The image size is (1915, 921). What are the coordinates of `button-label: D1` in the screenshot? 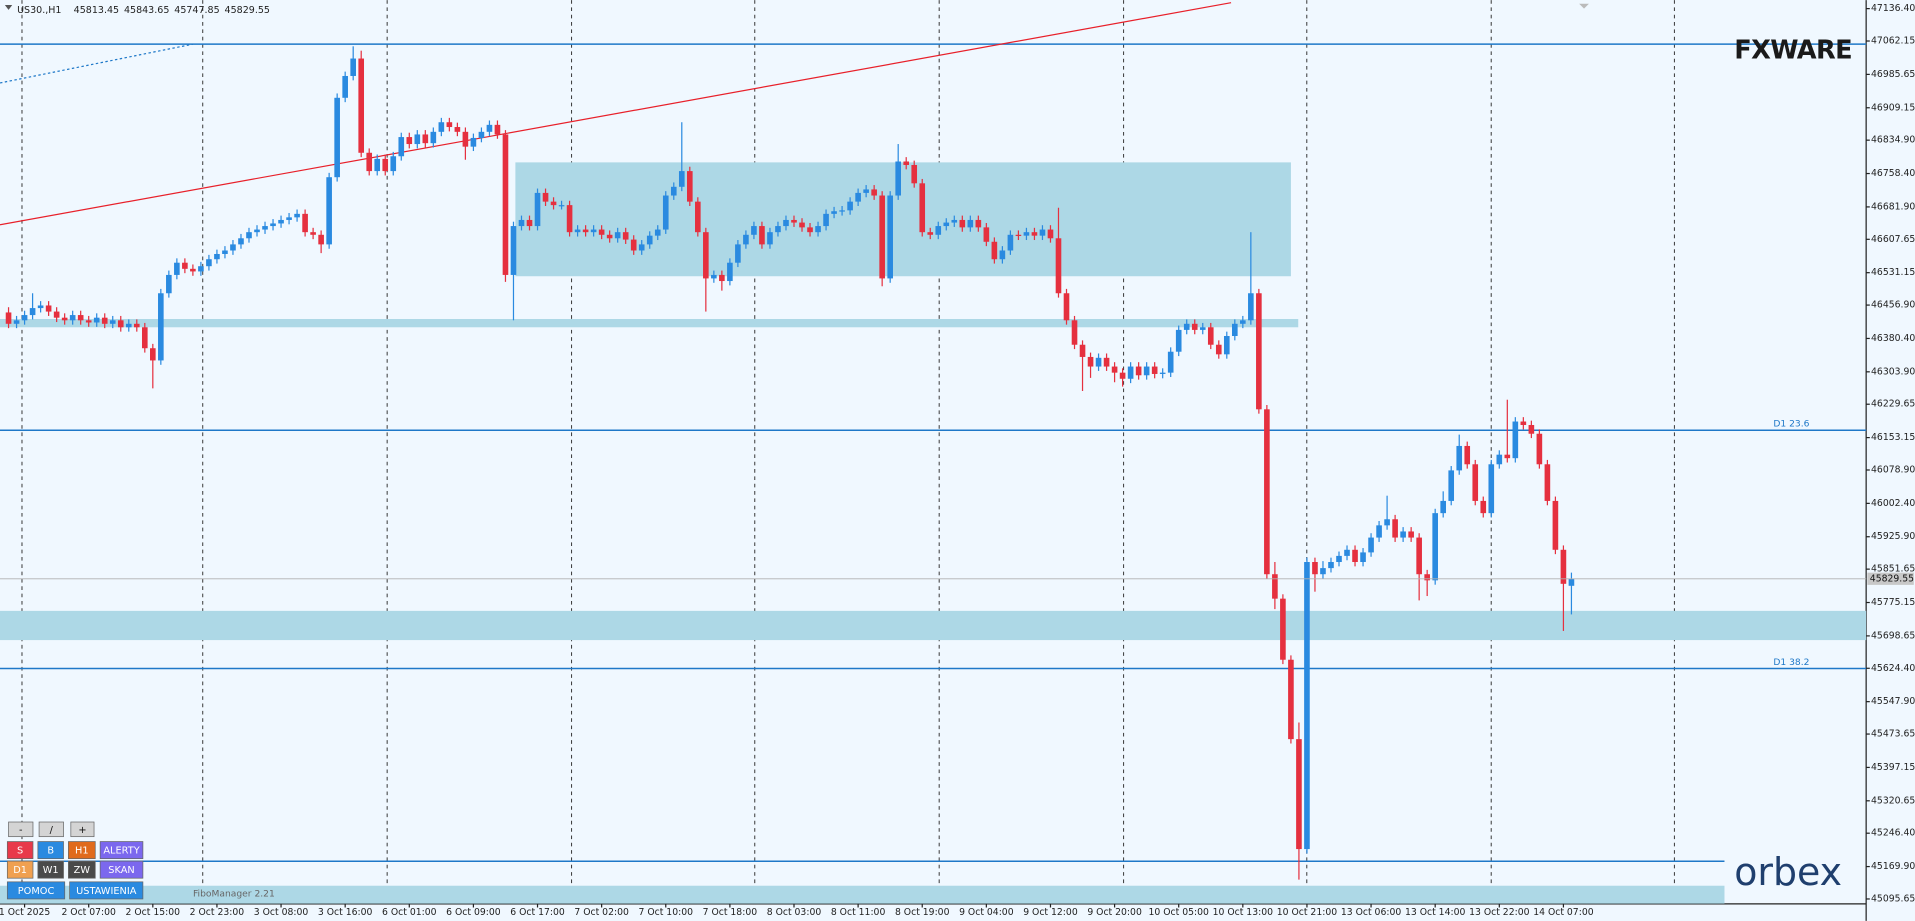 It's located at (20, 870).